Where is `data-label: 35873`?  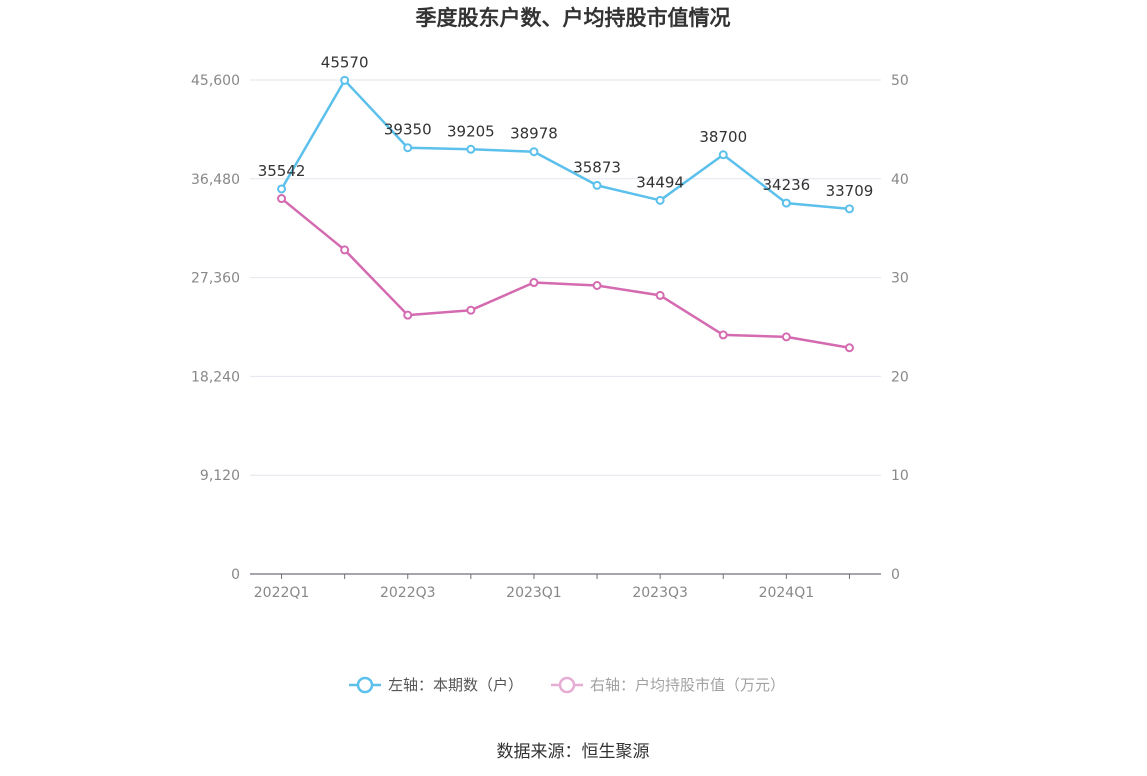 data-label: 35873 is located at coordinates (597, 167).